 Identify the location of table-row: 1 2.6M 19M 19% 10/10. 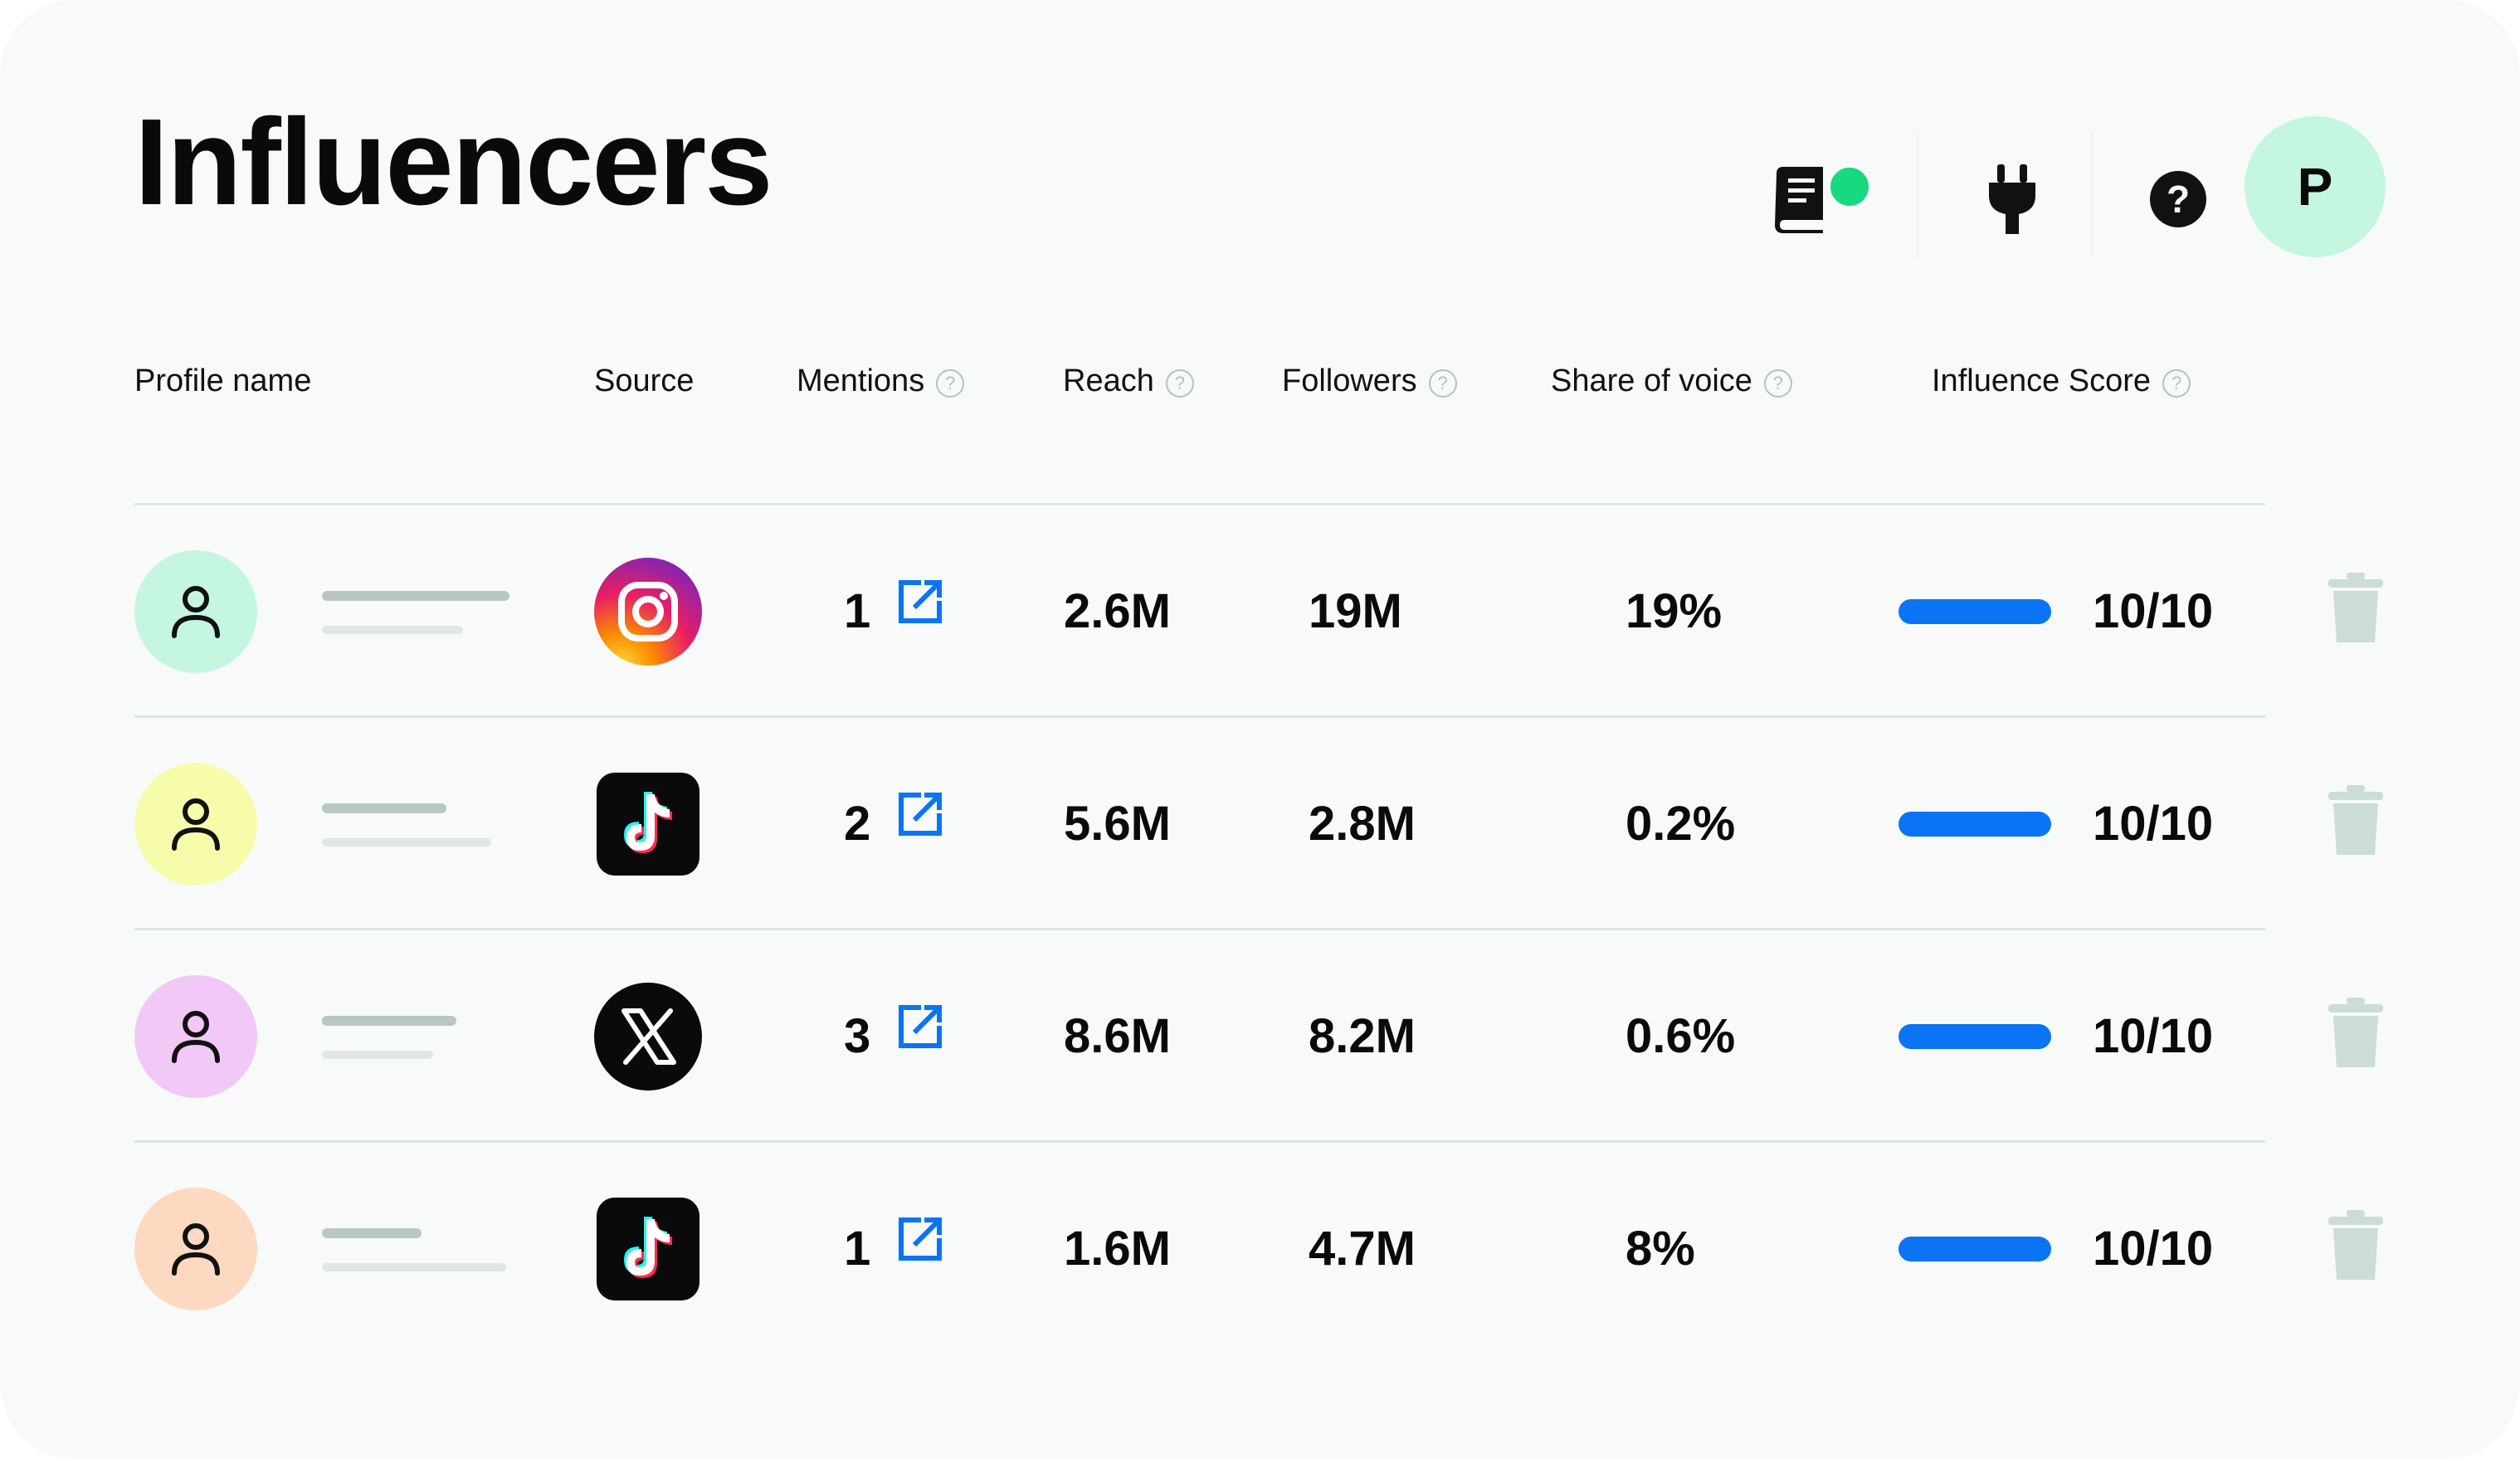
(1260, 611).